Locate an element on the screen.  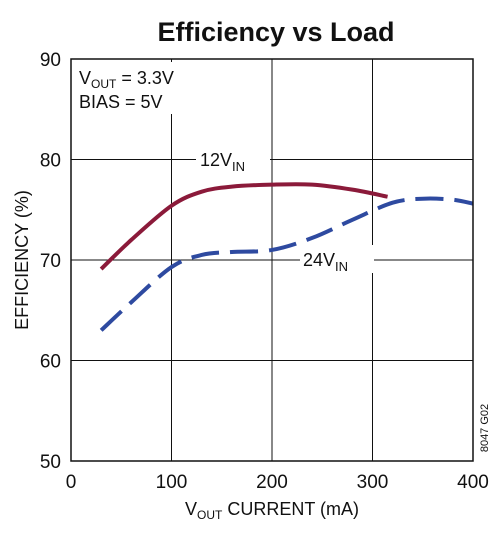
y-tick-label-50: 50 is located at coordinates (50, 462).